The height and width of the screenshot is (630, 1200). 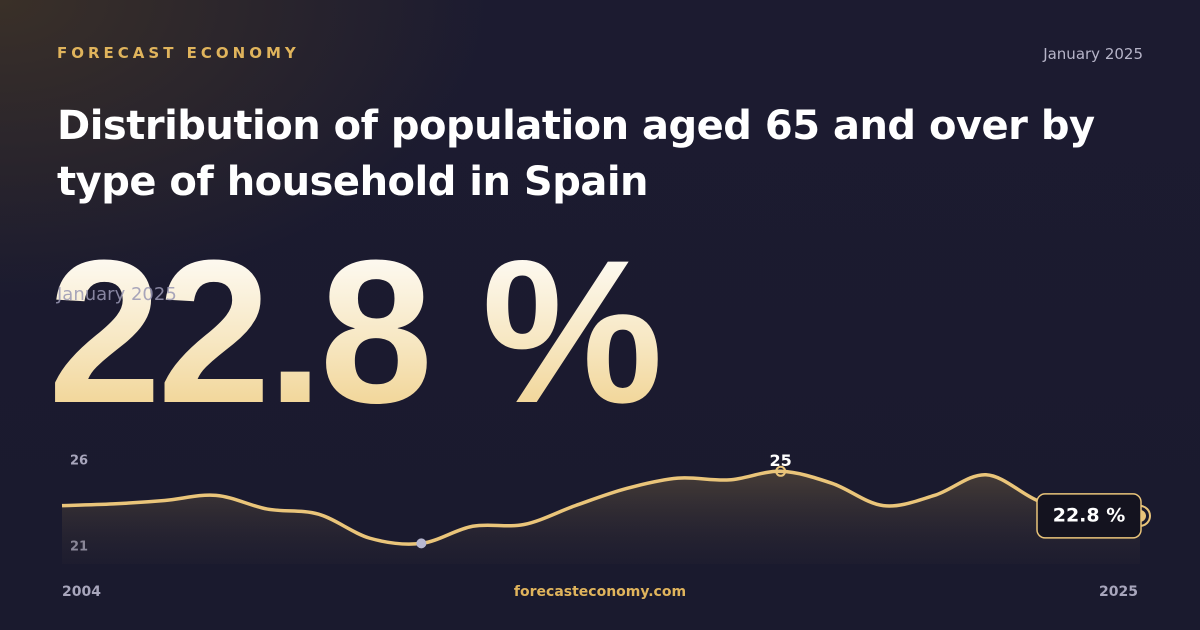 I want to click on value-label: 22.8 %, so click(x=1089, y=515).